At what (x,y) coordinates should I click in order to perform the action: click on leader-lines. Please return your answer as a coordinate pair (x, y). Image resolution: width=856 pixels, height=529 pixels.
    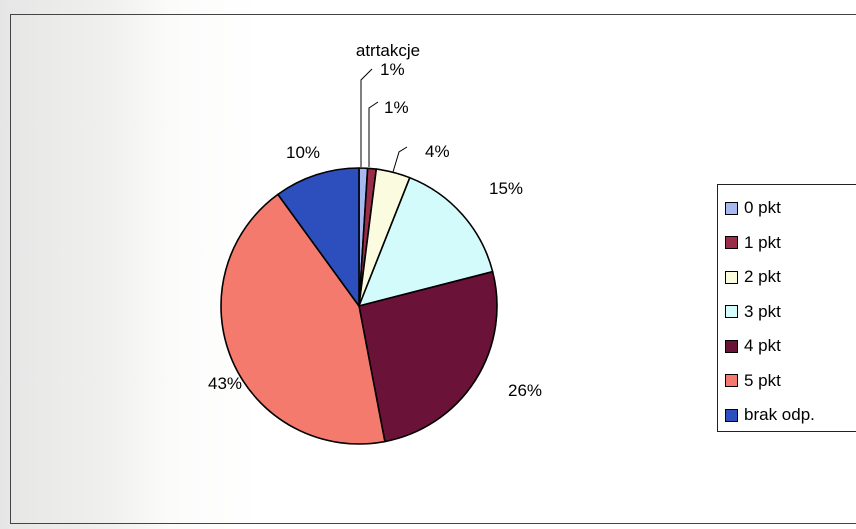
    Looking at the image, I should click on (384, 120).